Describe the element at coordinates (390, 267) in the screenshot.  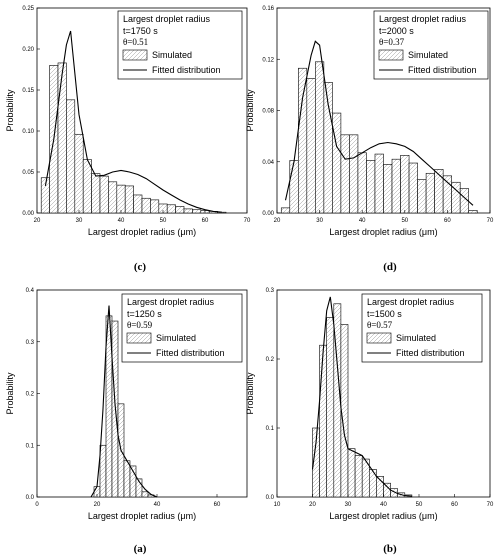
I see `panel-caption: (d)` at that location.